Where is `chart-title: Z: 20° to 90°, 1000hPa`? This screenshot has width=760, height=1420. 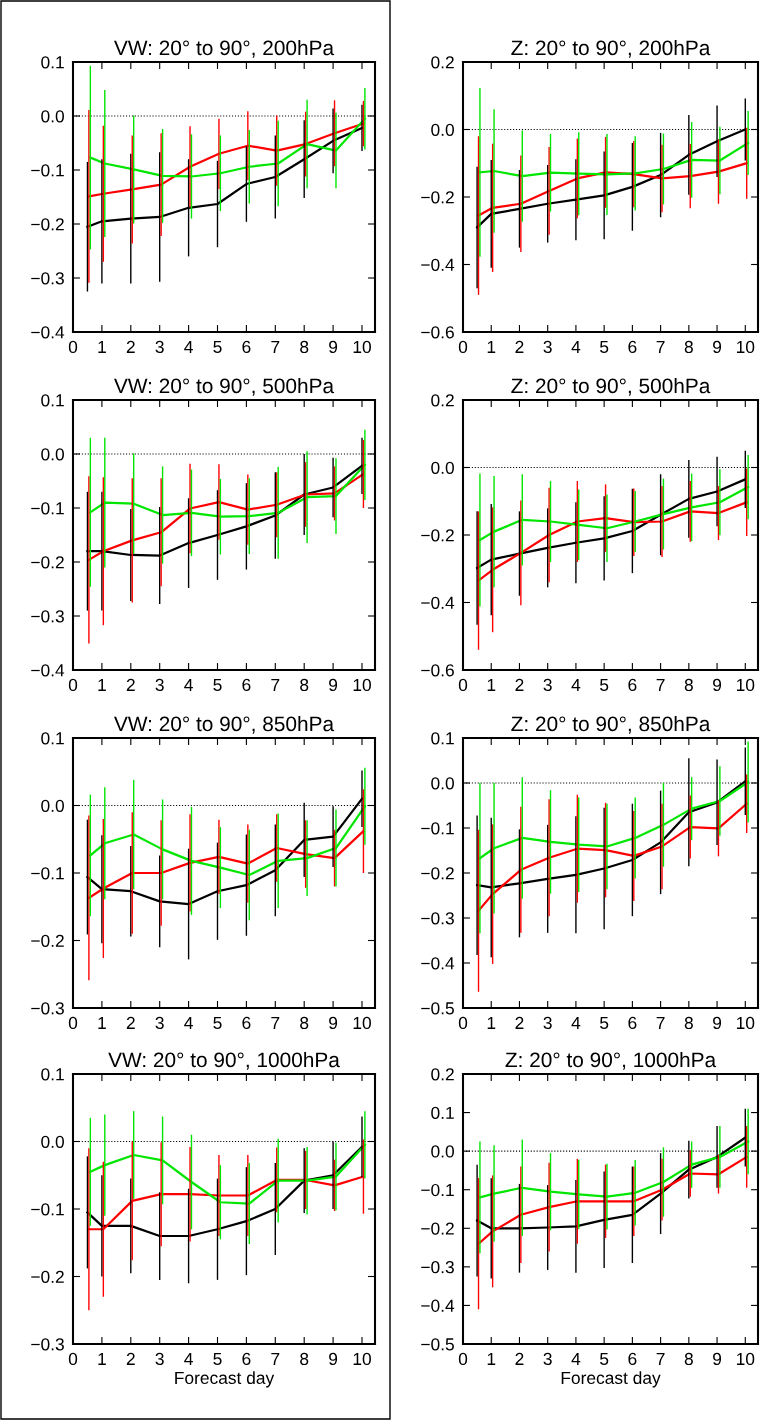
chart-title: Z: 20° to 90°, 1000hPa is located at coordinates (611, 1060).